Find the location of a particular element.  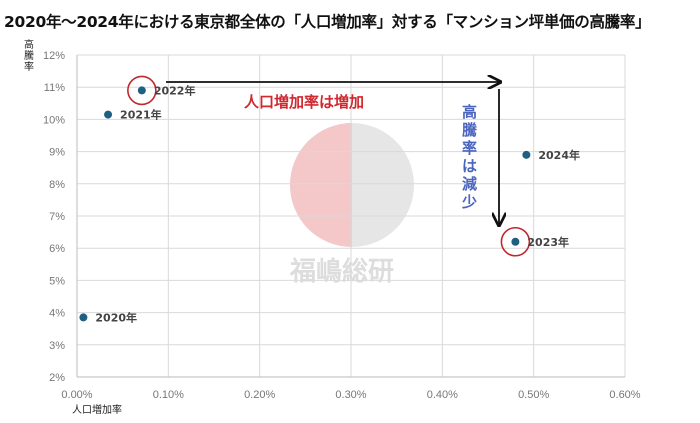

svg-text: 0.20% is located at coordinates (259, 395).